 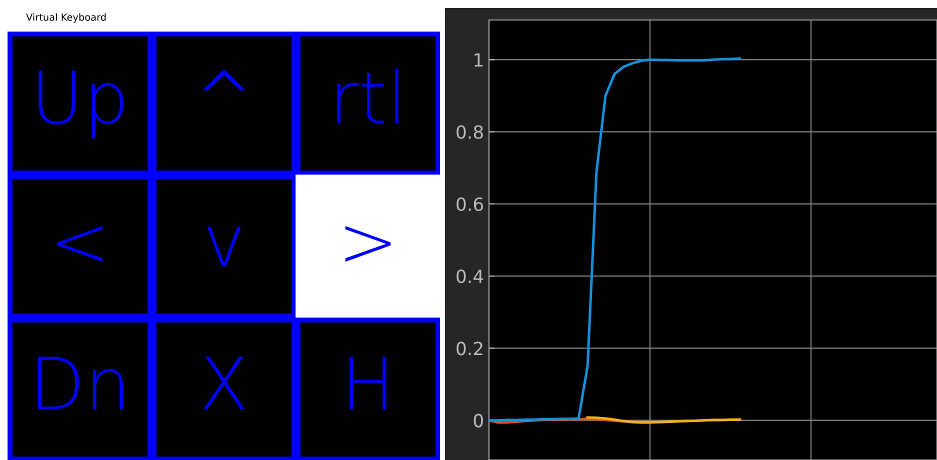 I want to click on y-tick-label: 0.8, so click(x=469, y=132).